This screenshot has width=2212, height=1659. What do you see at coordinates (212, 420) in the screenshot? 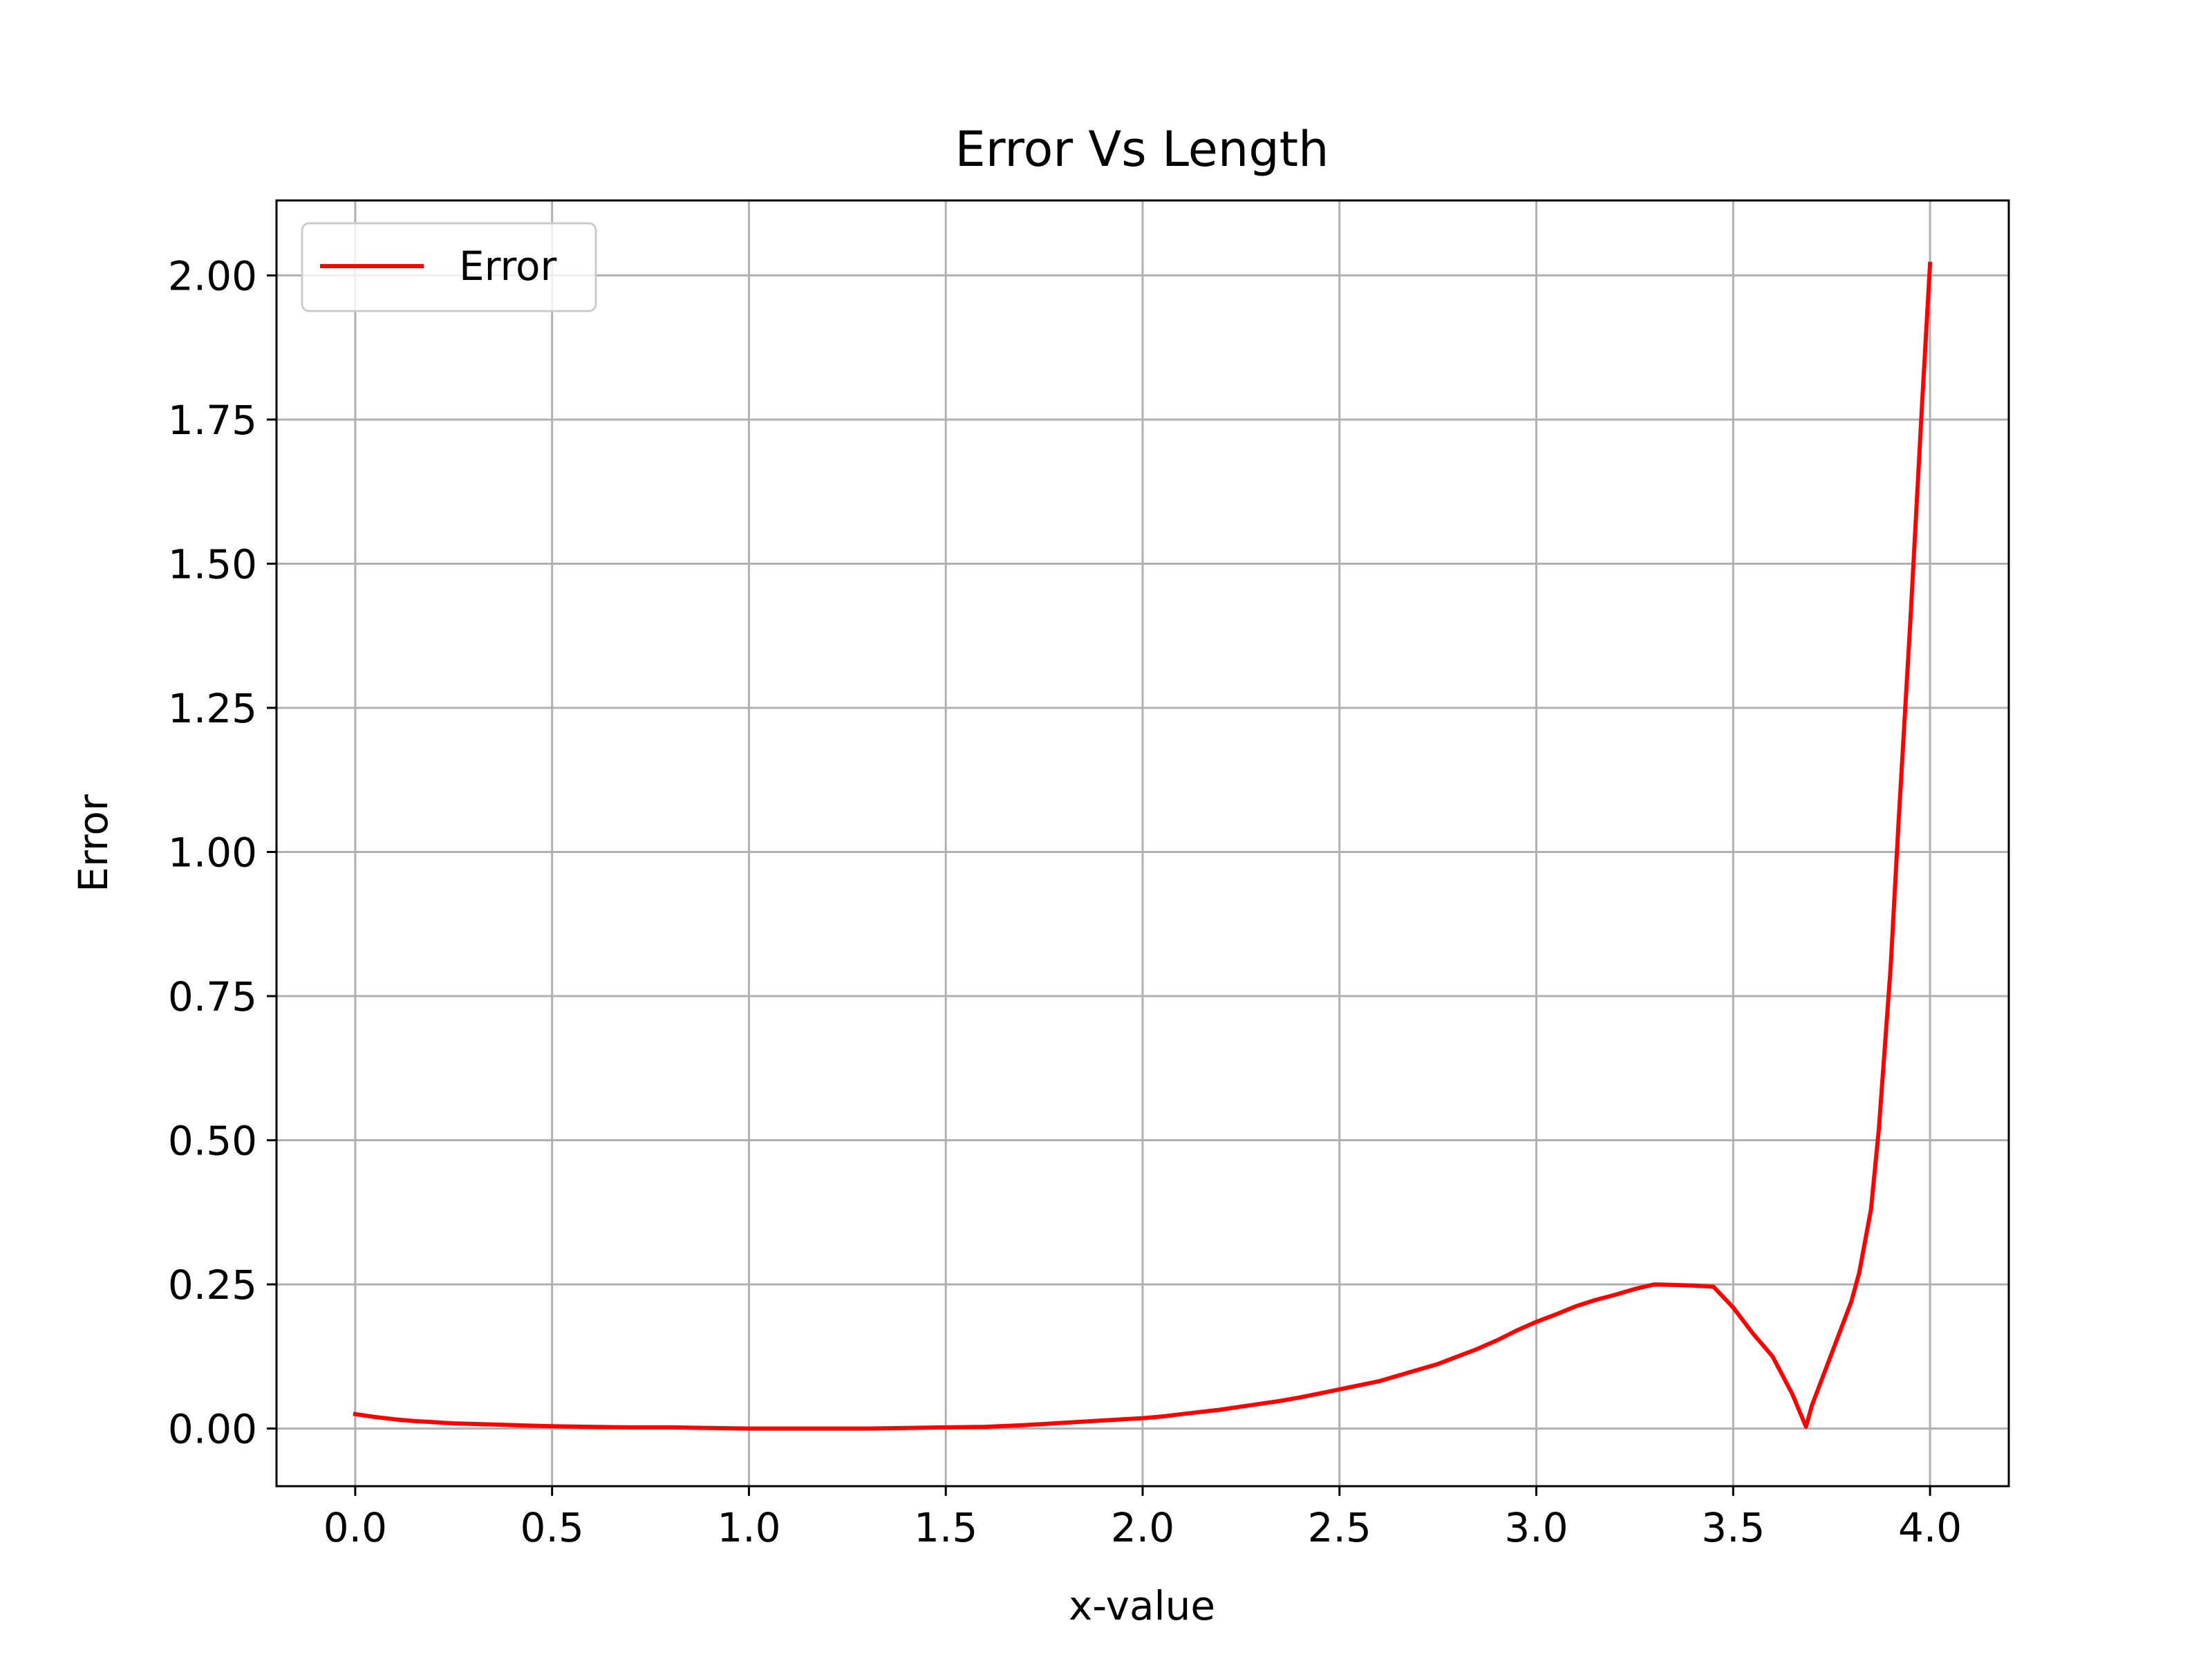
I see `y-tick-label: 1.75` at bounding box center [212, 420].